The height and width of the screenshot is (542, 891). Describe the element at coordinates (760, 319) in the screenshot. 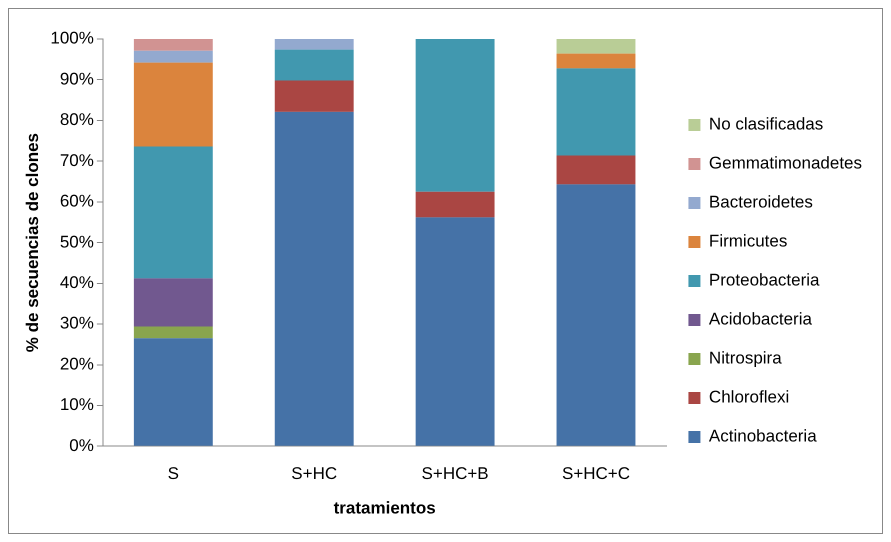

I see `legend-label: Acidobacteria` at that location.